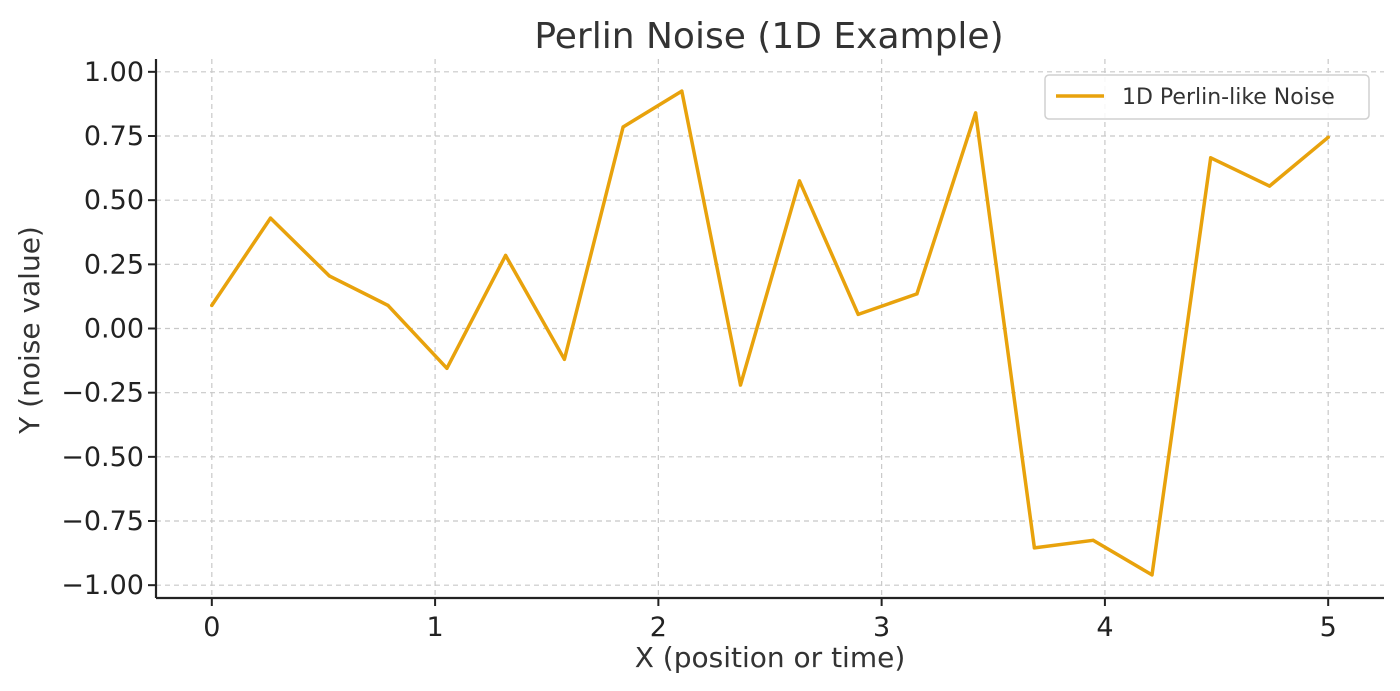  I want to click on y-tick-label: 0.25, so click(114, 264).